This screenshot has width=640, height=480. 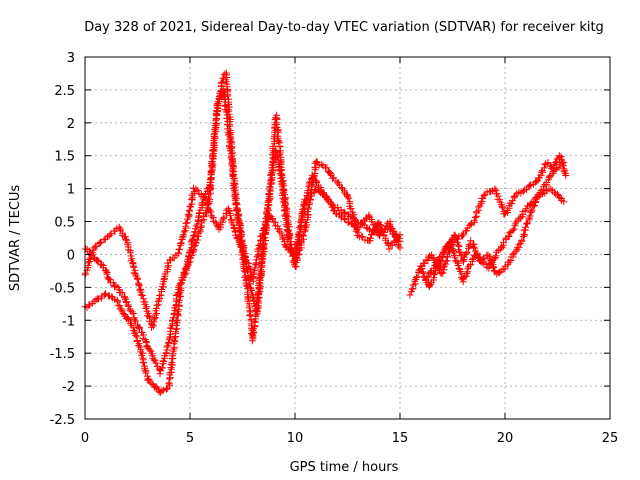 What do you see at coordinates (68, 387) in the screenshot?
I see `y-tick-label: -2` at bounding box center [68, 387].